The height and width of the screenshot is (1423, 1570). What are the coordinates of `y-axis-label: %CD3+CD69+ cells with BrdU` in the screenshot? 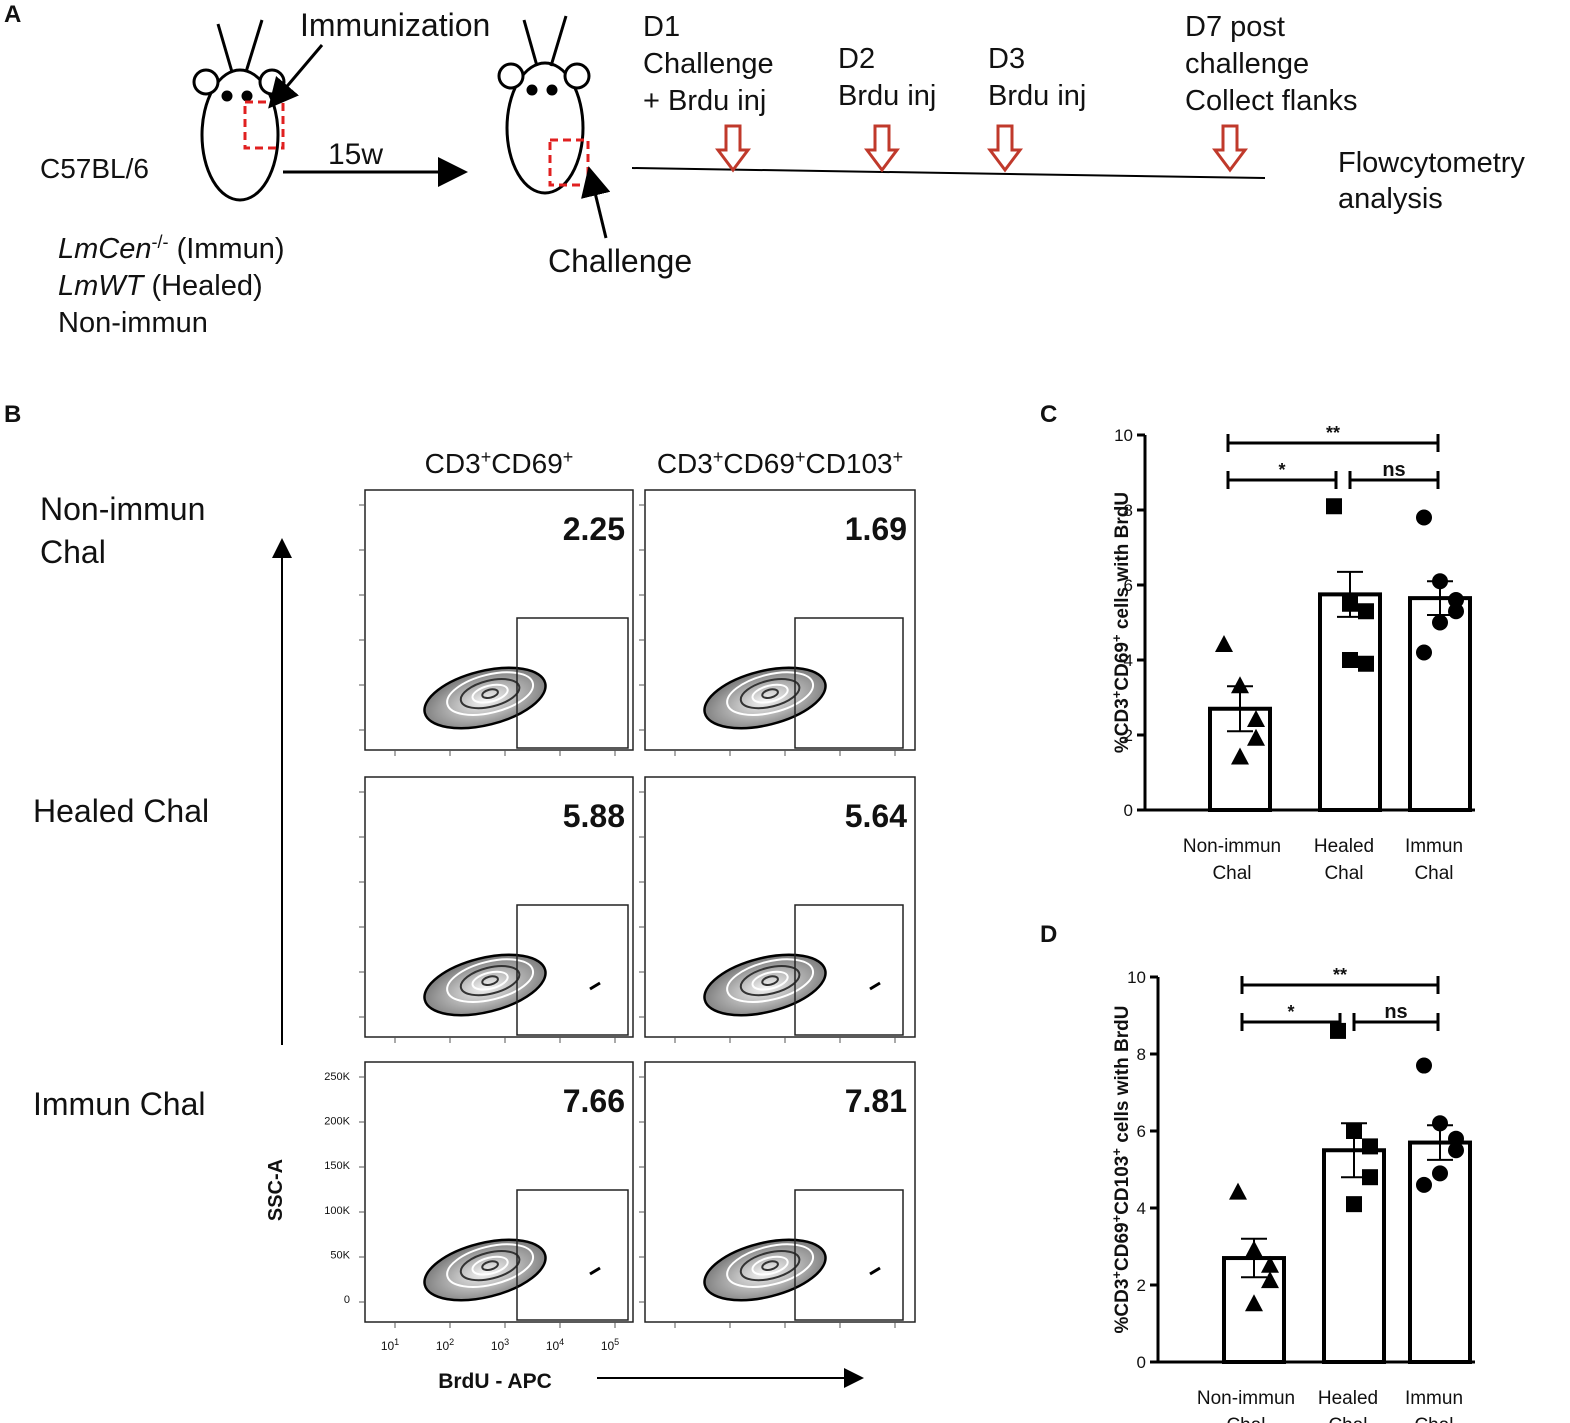 It's located at (1121, 622).